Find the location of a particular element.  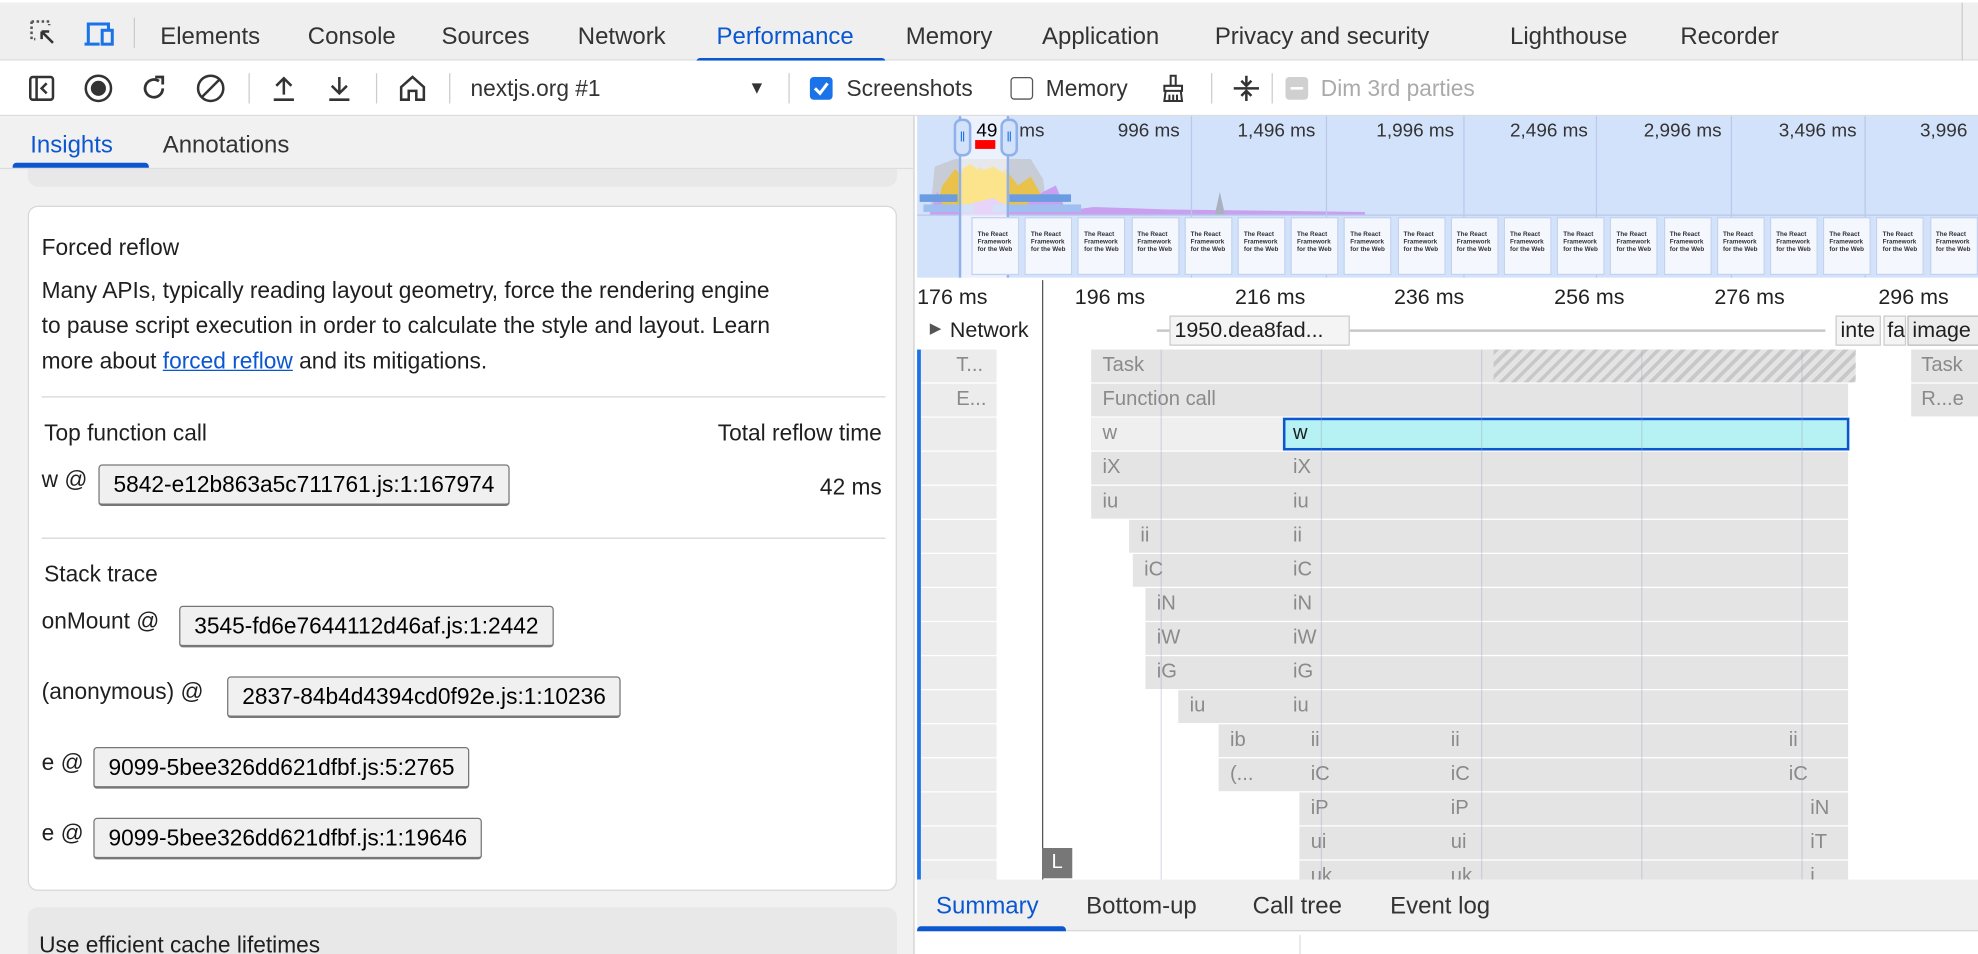

reload-record-icon is located at coordinates (154, 88).